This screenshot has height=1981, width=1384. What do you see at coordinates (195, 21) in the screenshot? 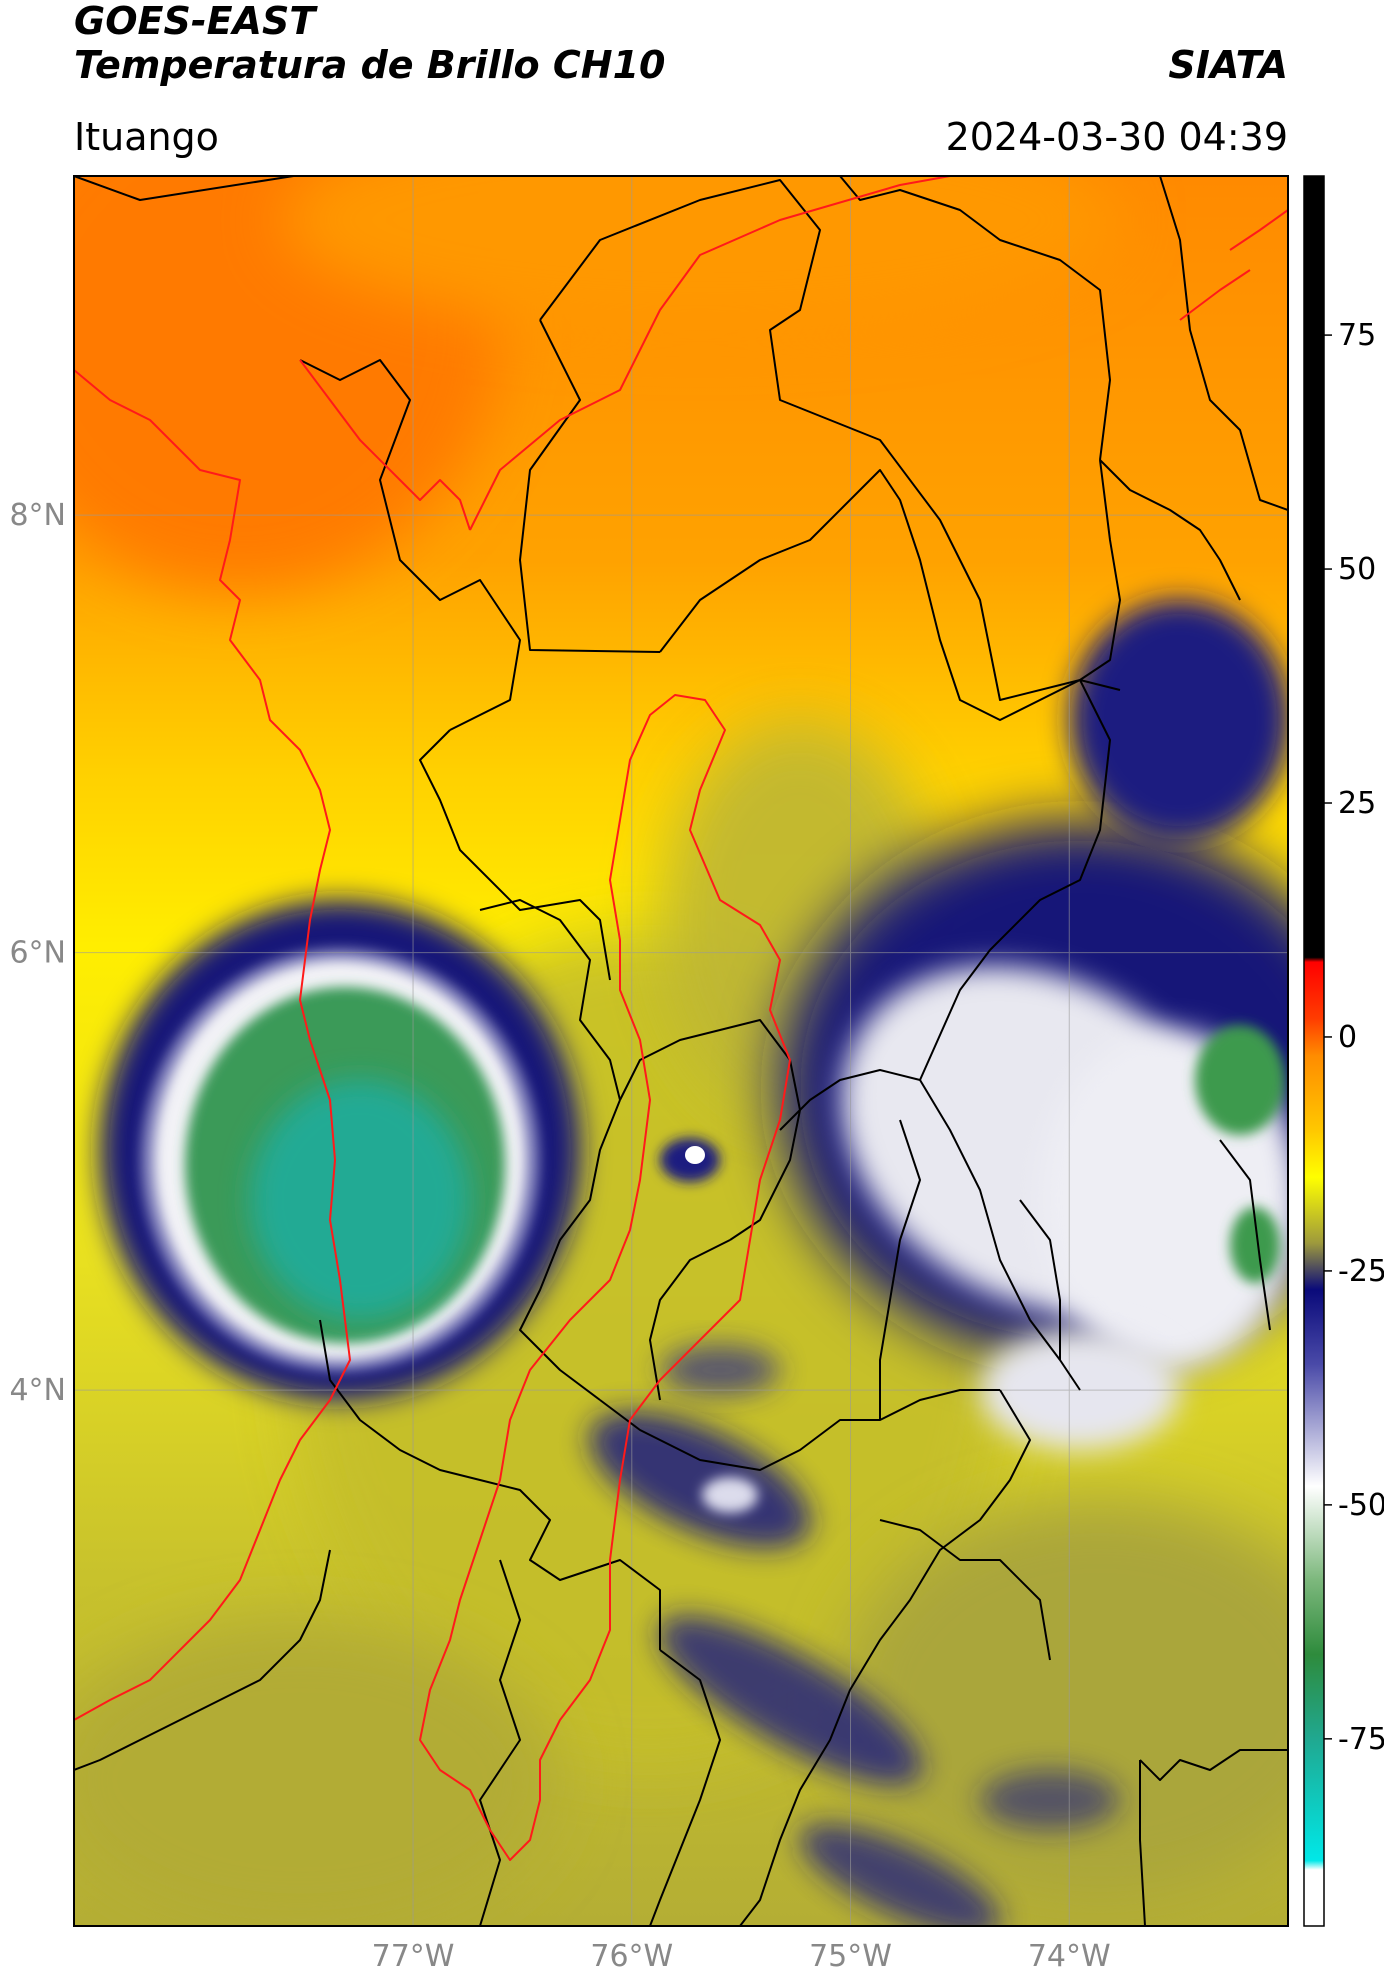
I see `title-satellite: GOES-EAST` at bounding box center [195, 21].